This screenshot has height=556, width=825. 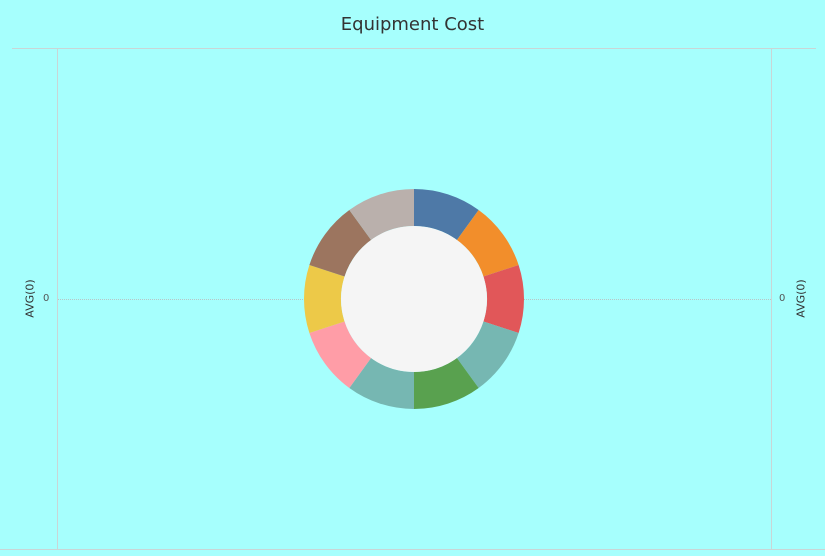 I want to click on chart-title: Equipment Cost, so click(x=412, y=24).